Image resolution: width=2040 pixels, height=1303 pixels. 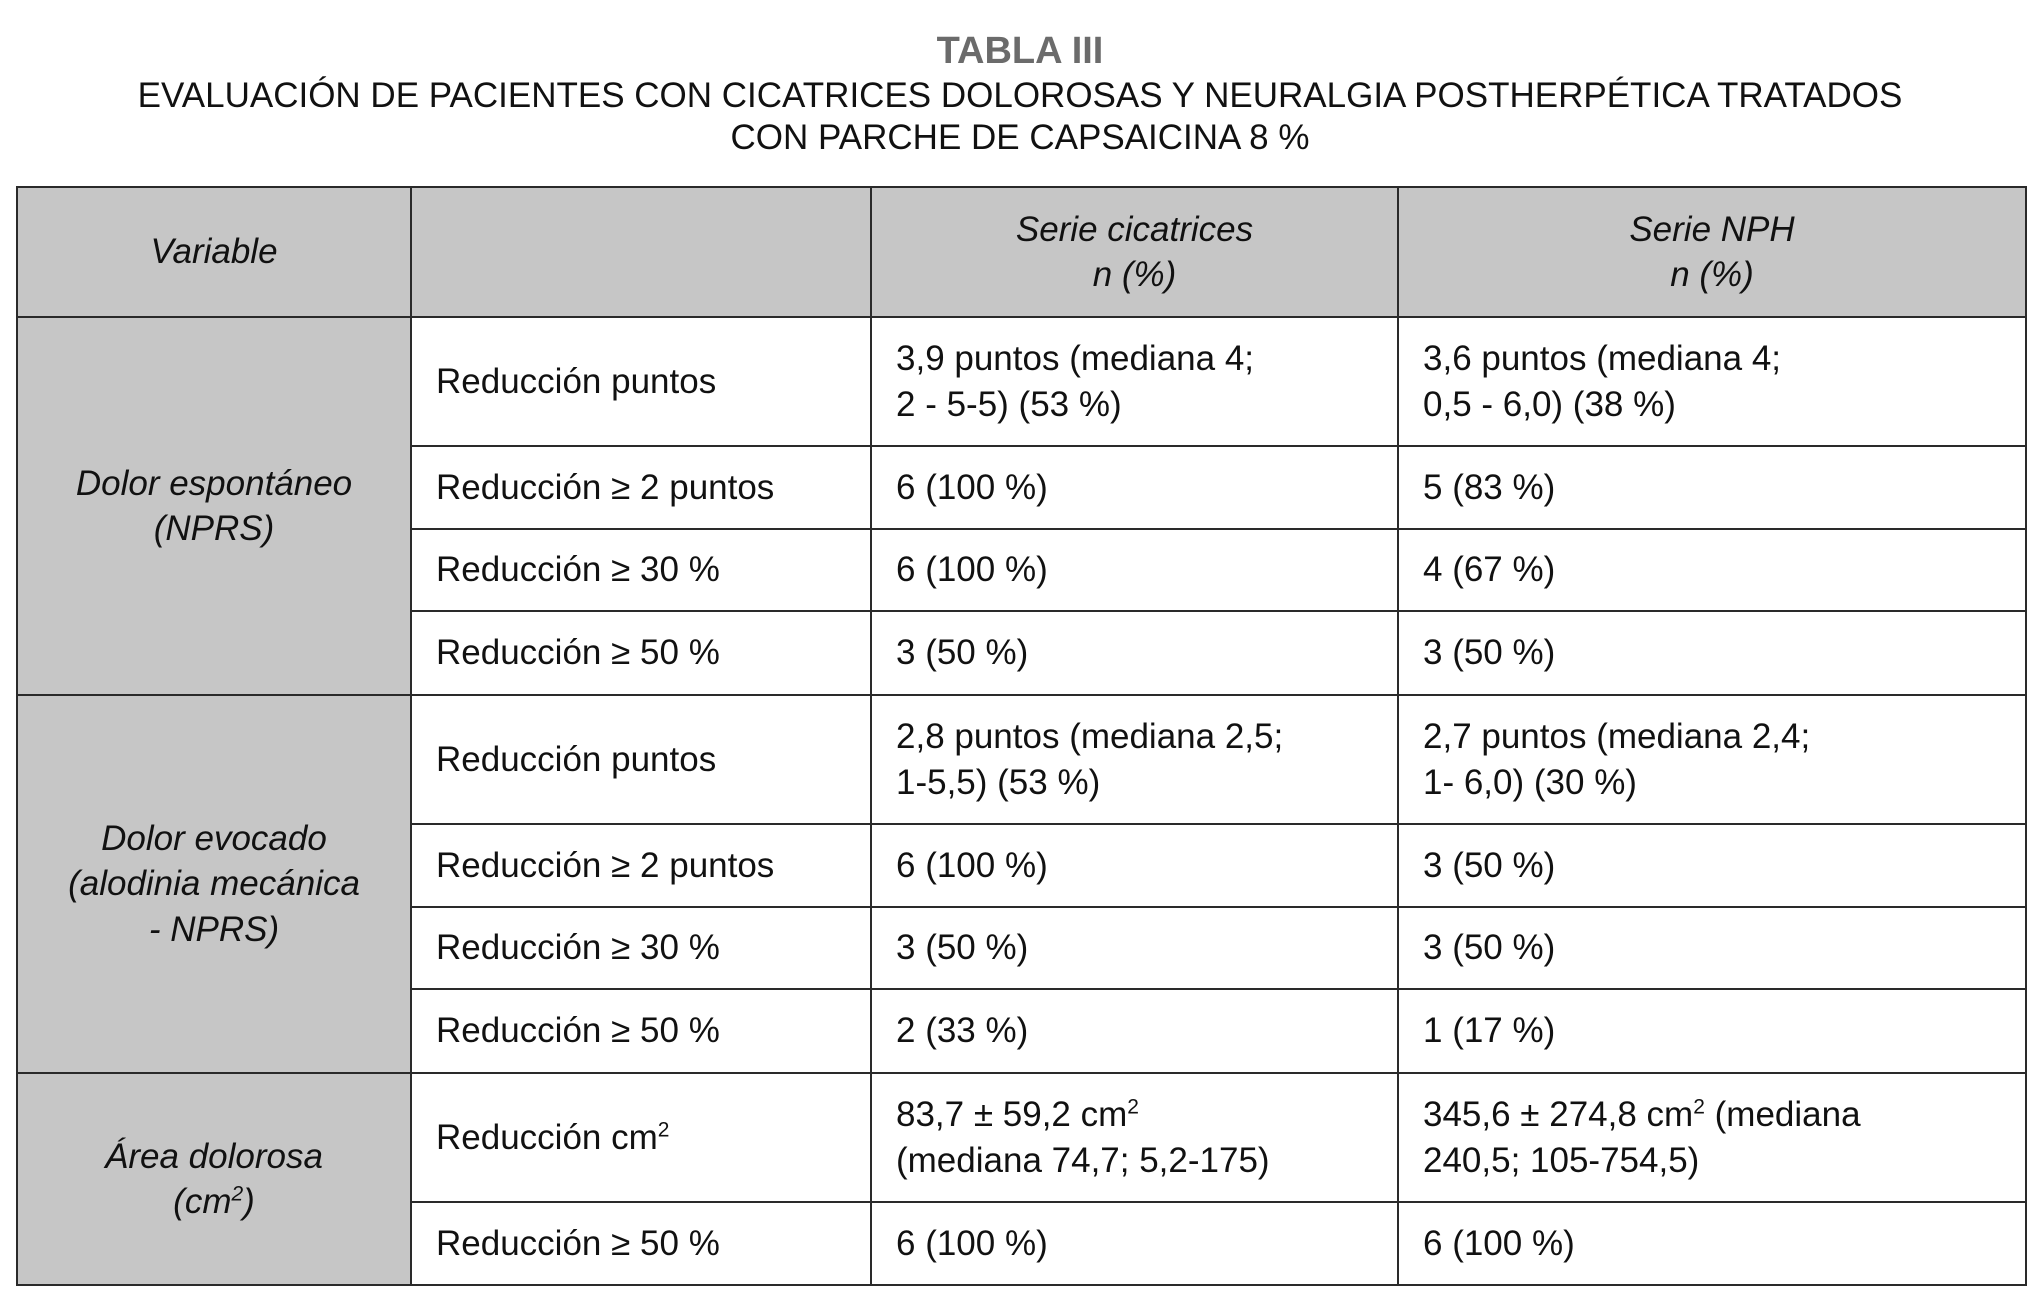 I want to click on cell-nph: 5 (83 %), so click(x=1712, y=487).